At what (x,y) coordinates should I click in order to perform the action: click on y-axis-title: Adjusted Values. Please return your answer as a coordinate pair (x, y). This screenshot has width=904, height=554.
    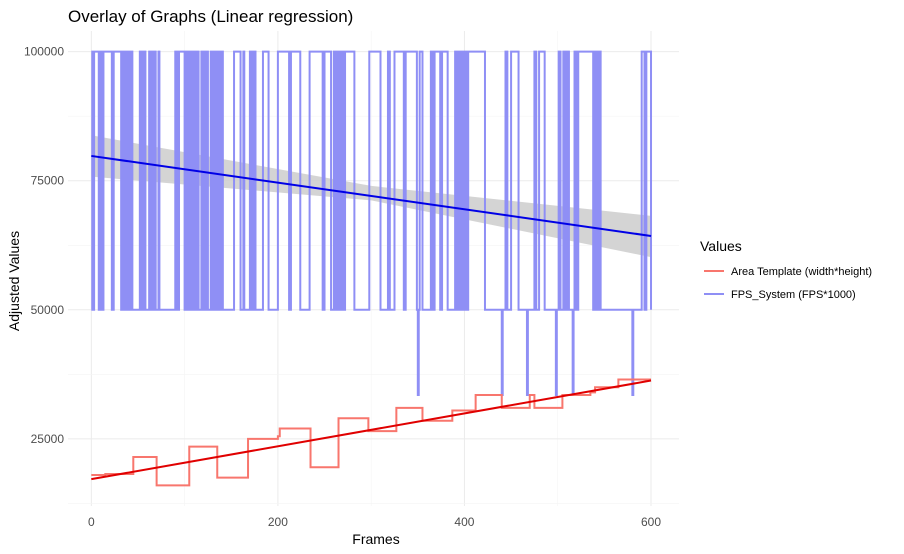
    Looking at the image, I should click on (14, 281).